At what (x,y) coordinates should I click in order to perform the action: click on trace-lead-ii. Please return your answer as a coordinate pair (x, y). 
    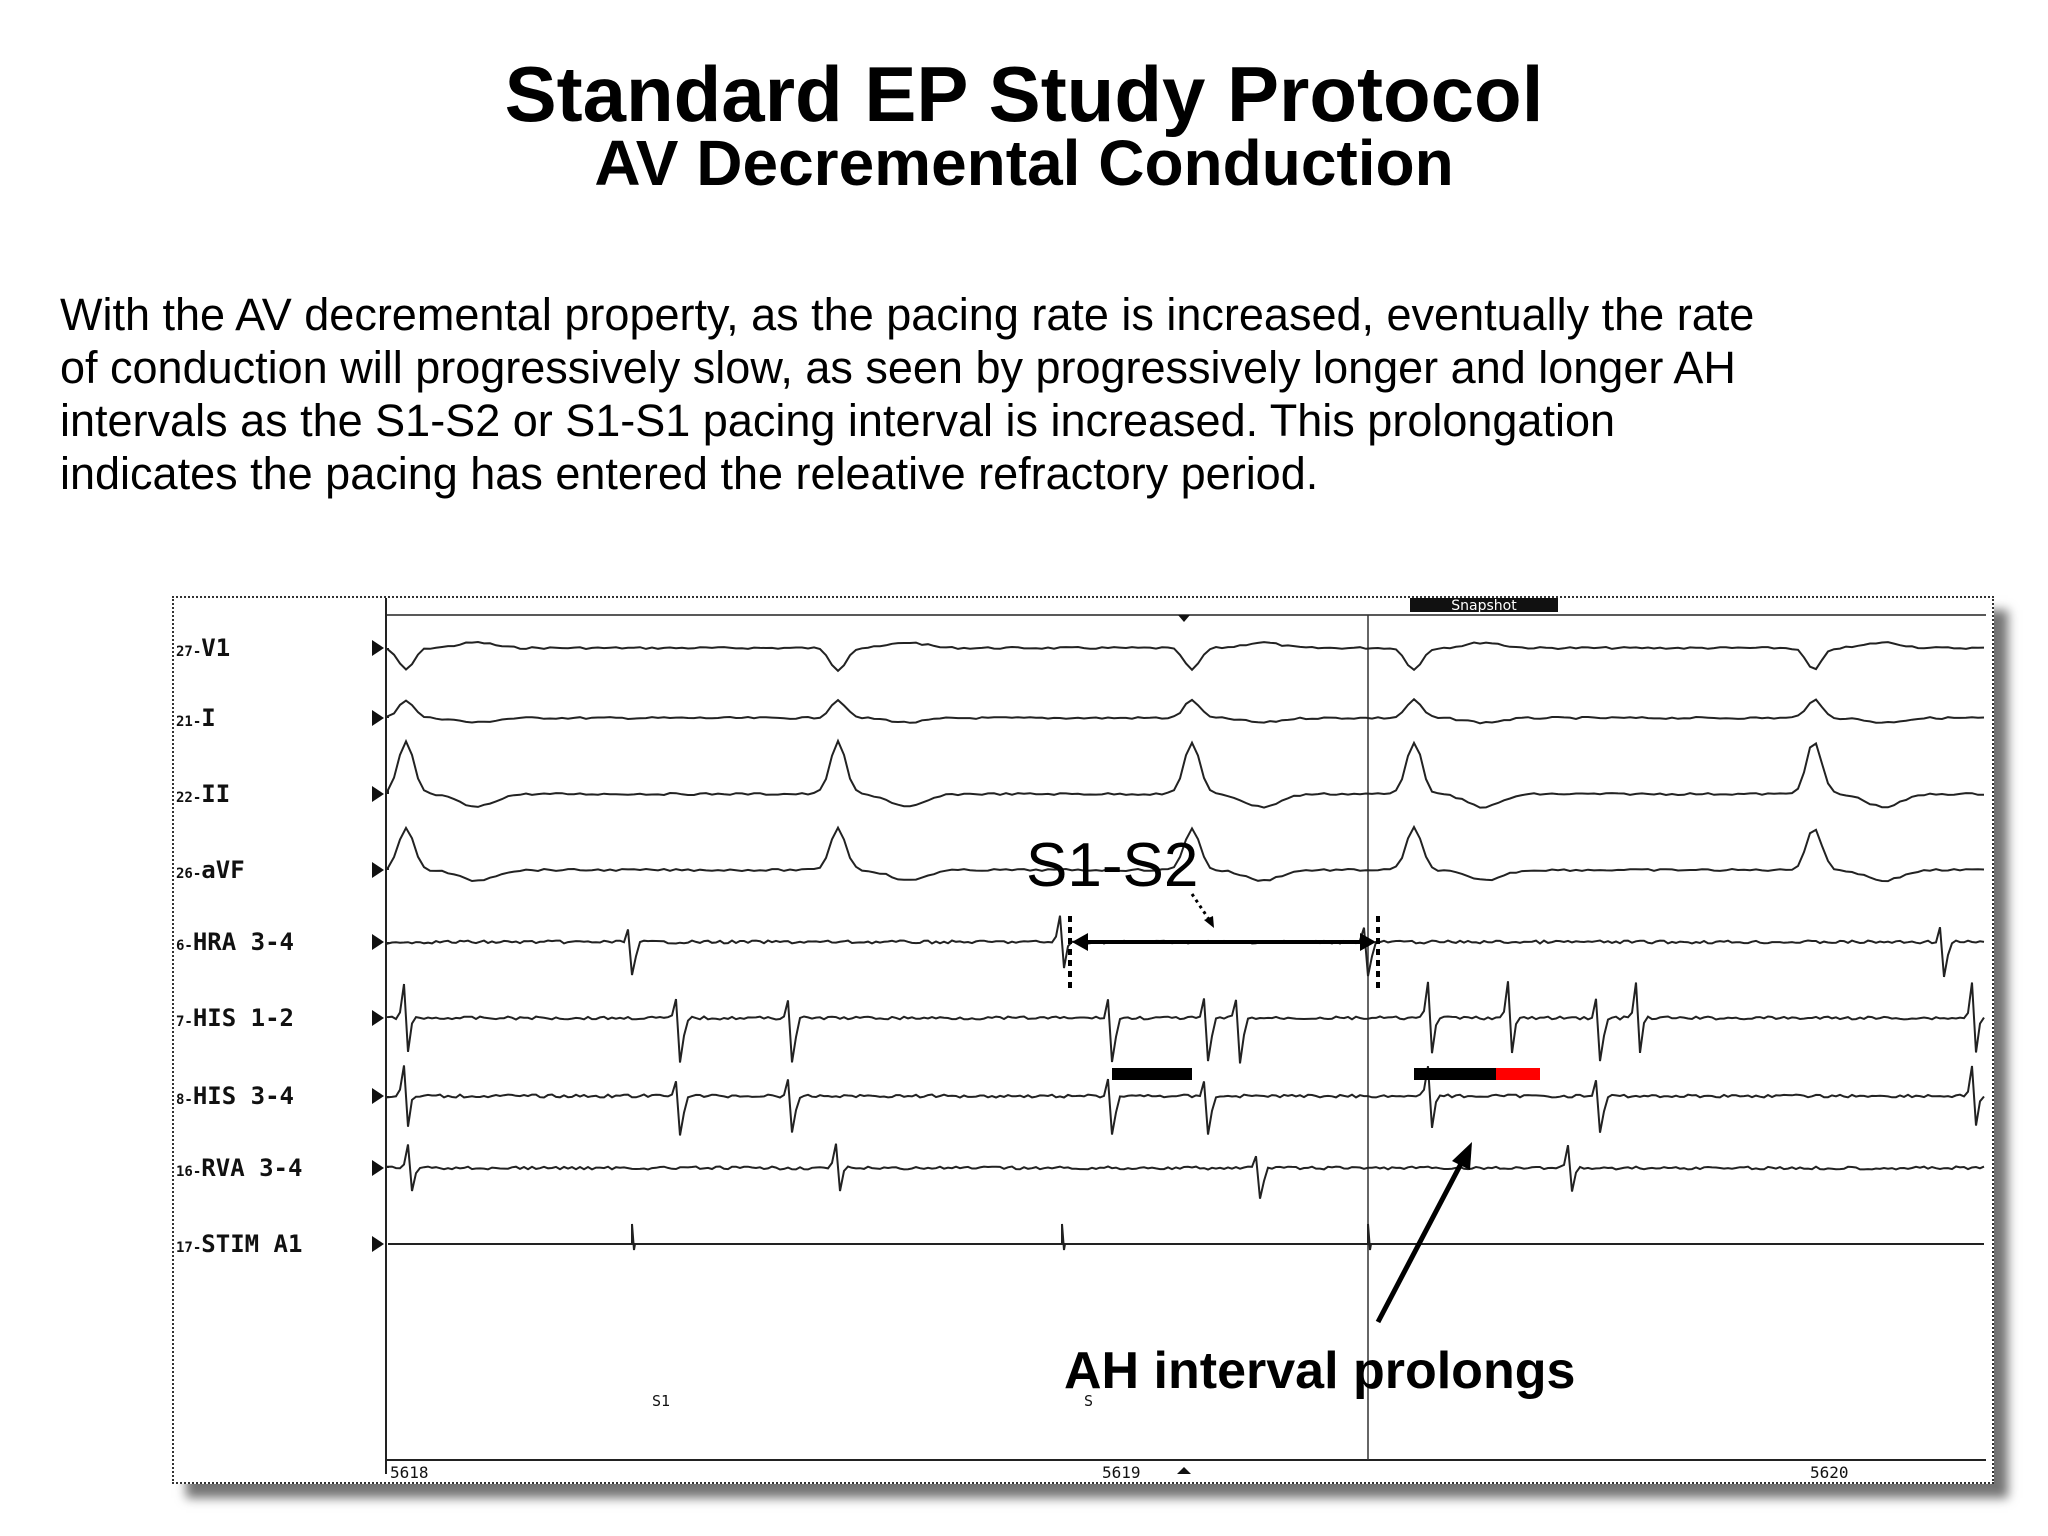
    Looking at the image, I should click on (1186, 773).